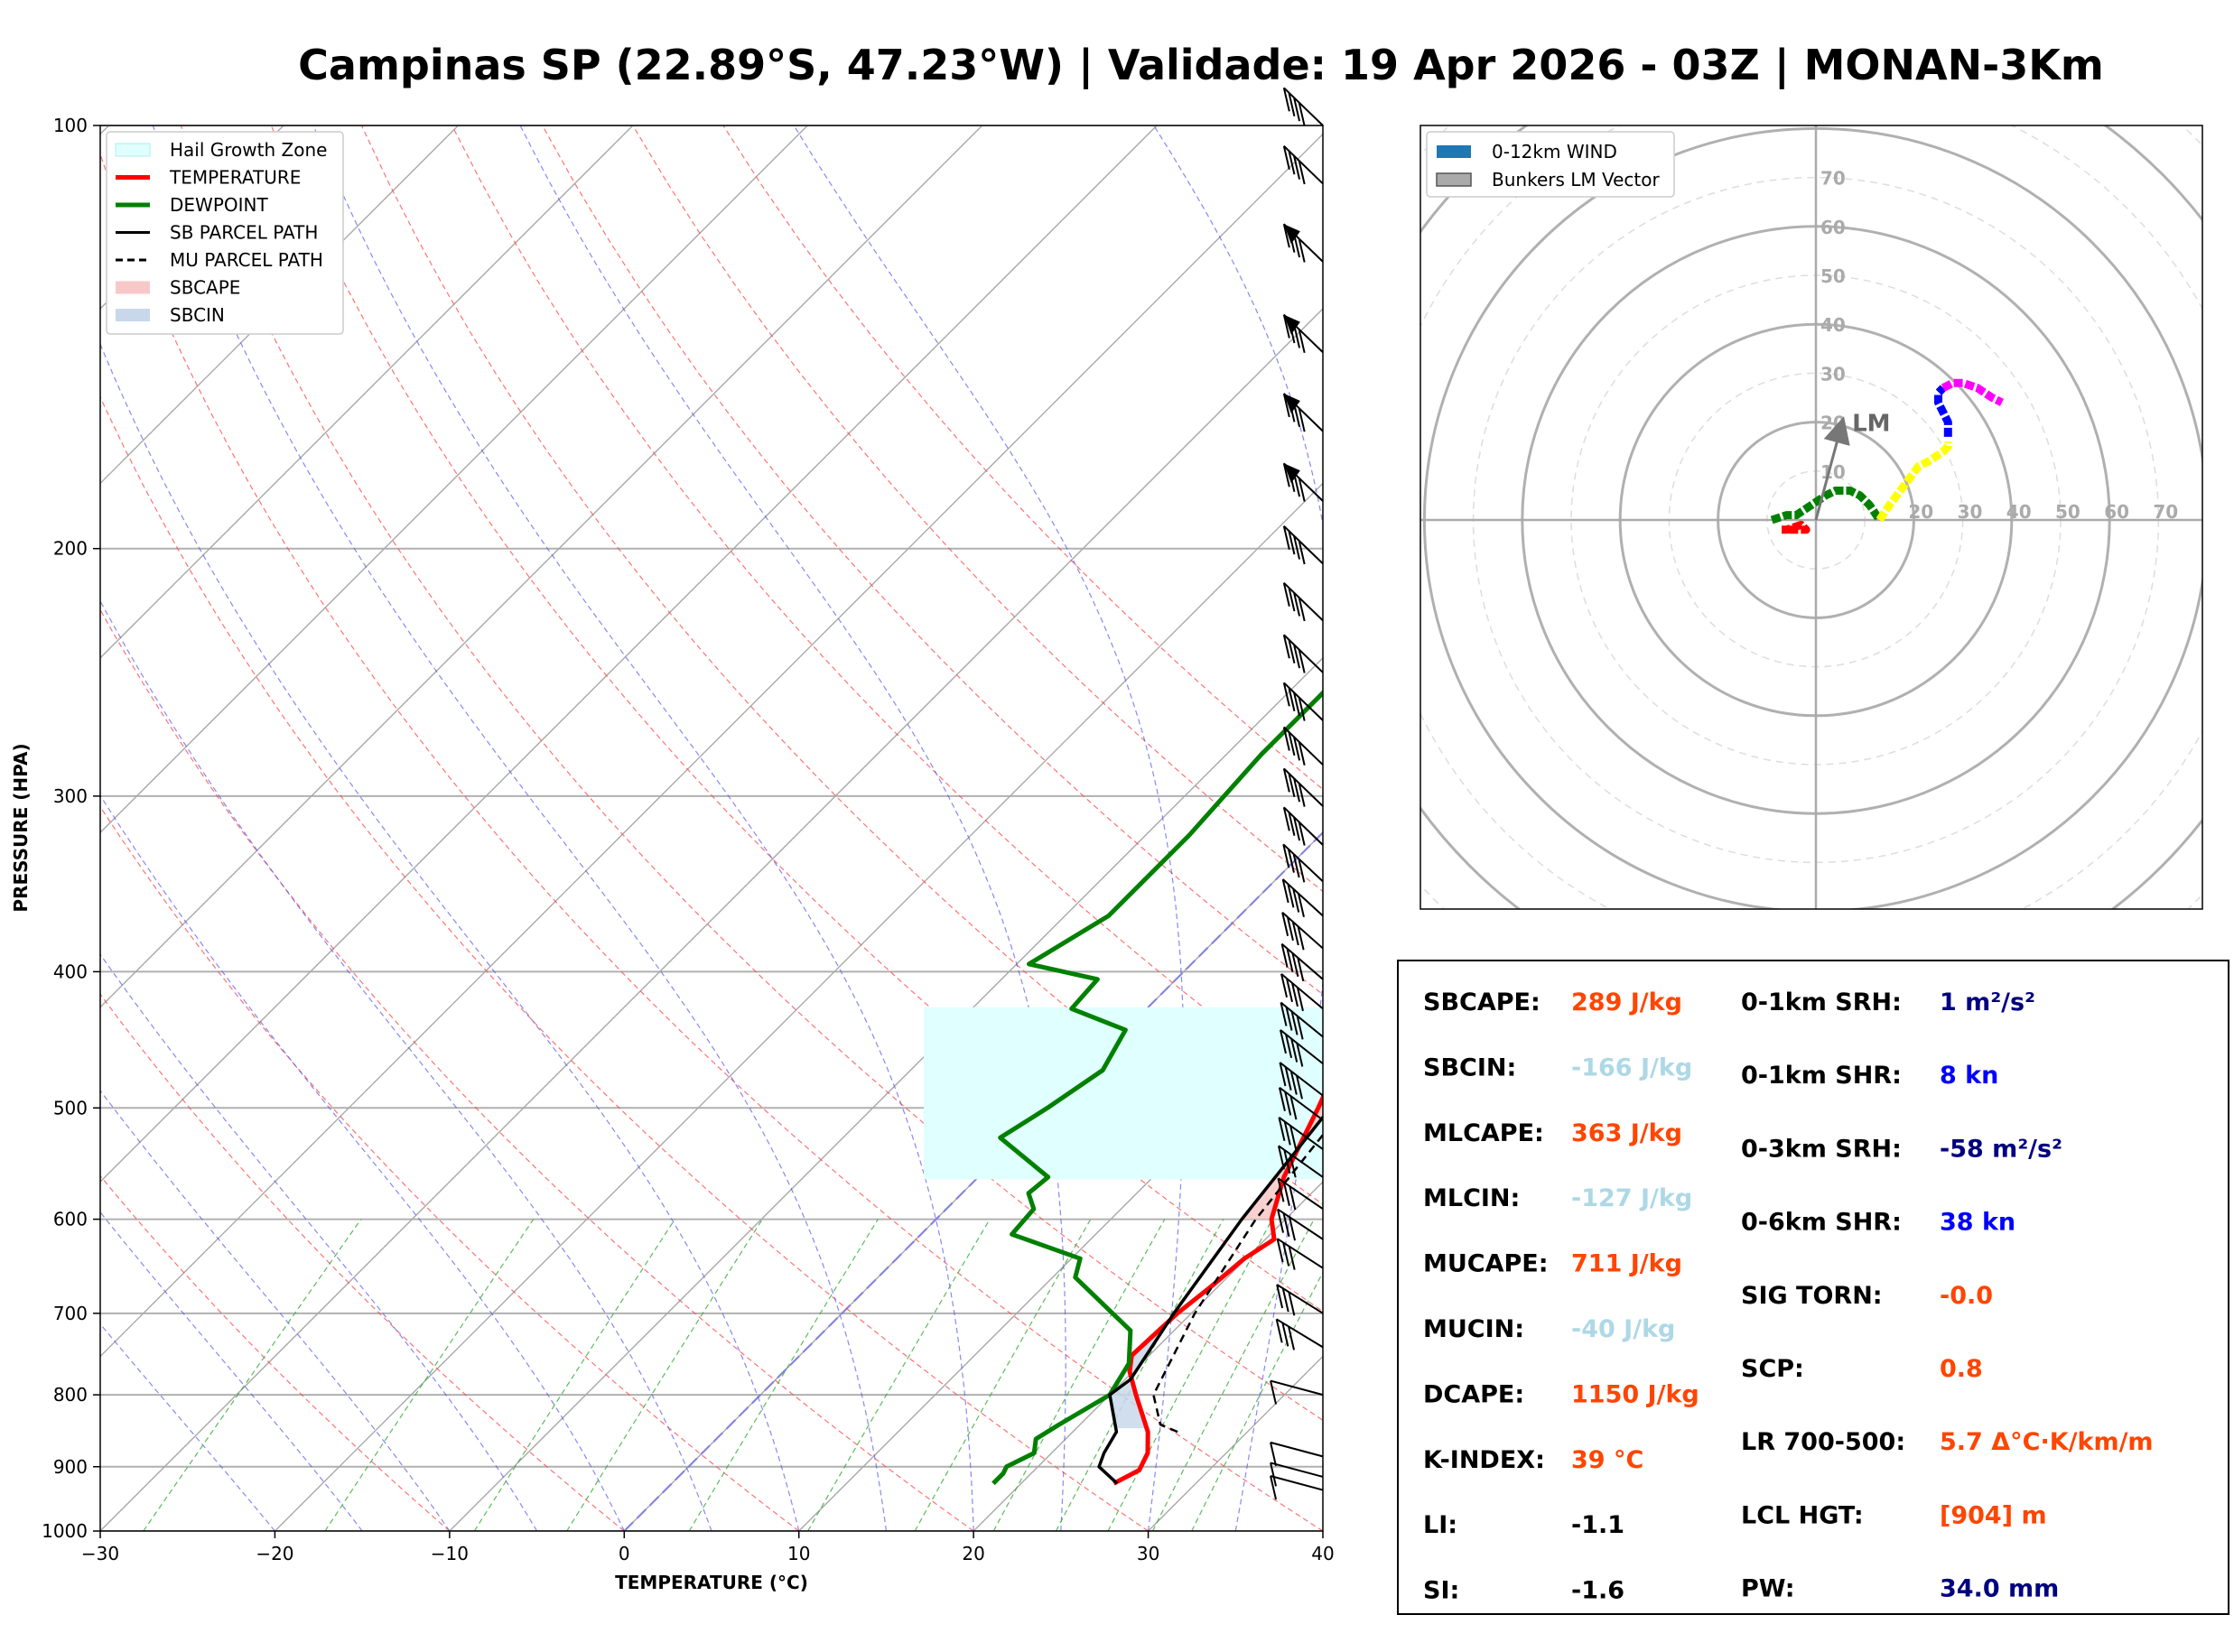 This screenshot has height=1652, width=2234. Describe the element at coordinates (1821, 1002) in the screenshot. I see `index-label: 0-1km SRH:` at that location.